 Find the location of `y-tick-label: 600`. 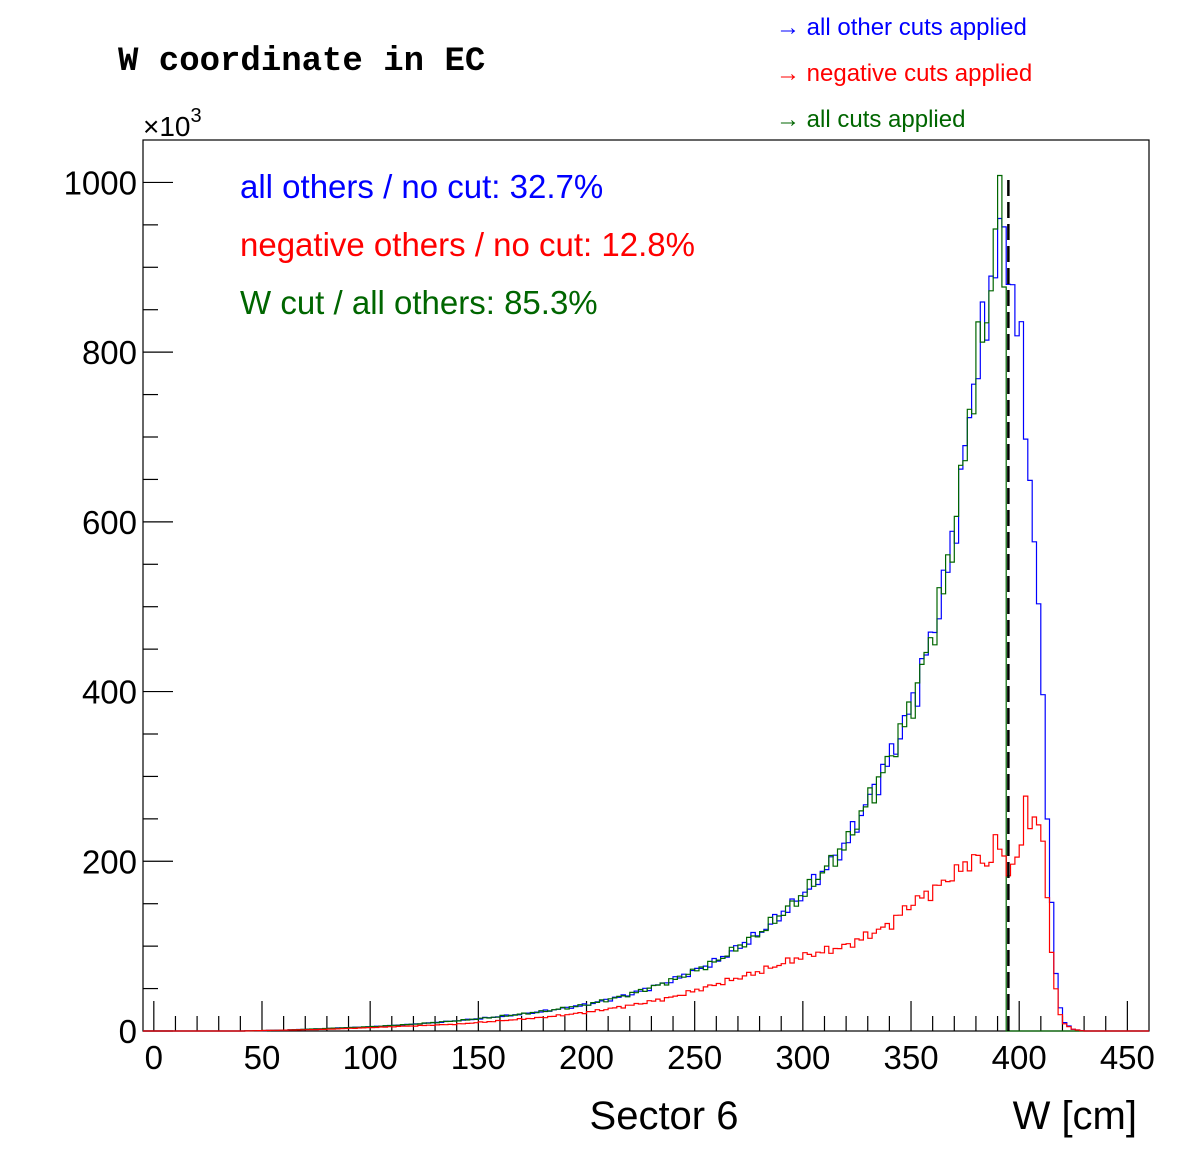

y-tick-label: 600 is located at coordinates (109, 522).